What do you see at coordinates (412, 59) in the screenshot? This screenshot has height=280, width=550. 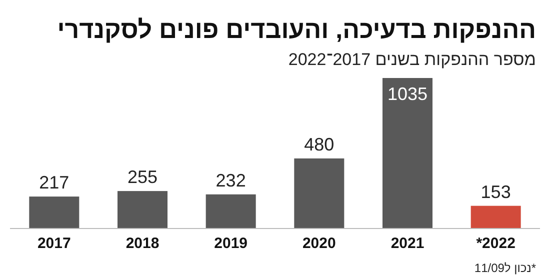 I see `subtitle: מספר ההנפקות בשנים 2017־2022` at bounding box center [412, 59].